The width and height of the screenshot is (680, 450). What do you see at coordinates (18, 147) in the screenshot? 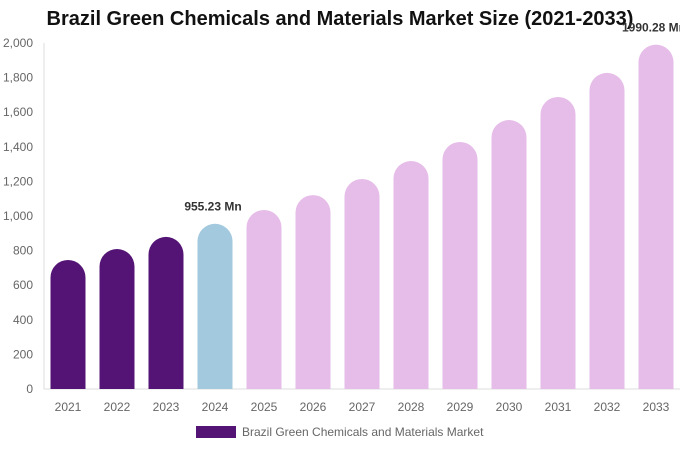
I see `y-tick-label: 1,400` at bounding box center [18, 147].